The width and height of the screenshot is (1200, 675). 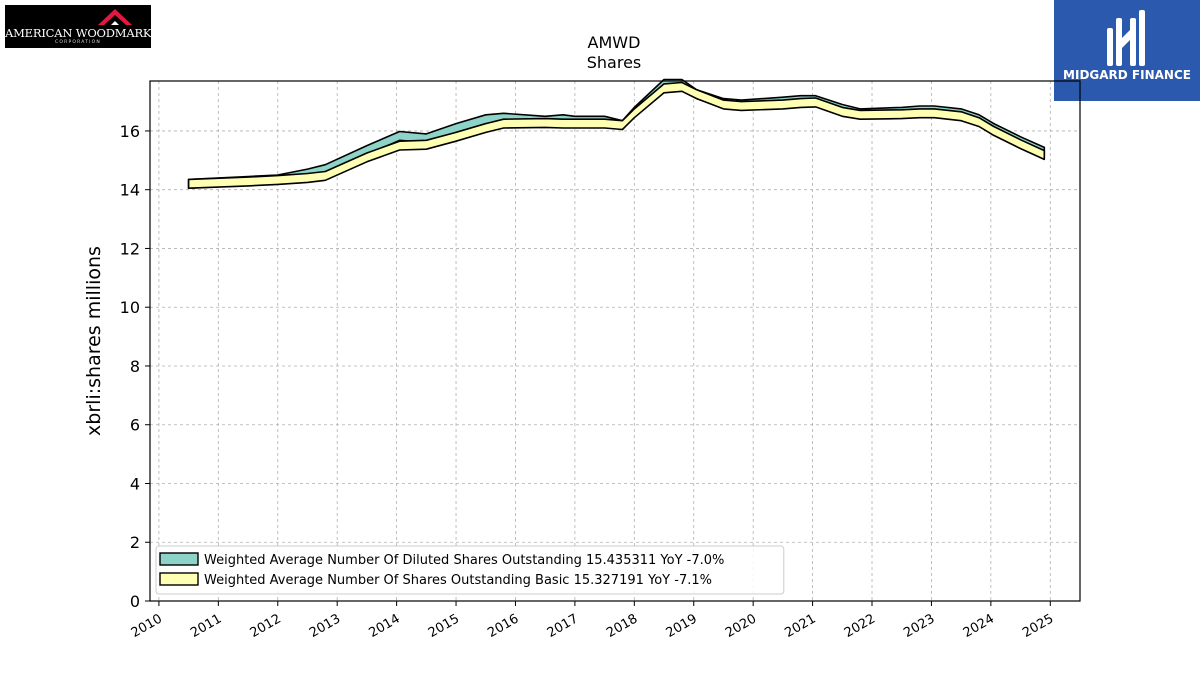 I want to click on y-axis-label: xbrli:shares millions, so click(x=94, y=341).